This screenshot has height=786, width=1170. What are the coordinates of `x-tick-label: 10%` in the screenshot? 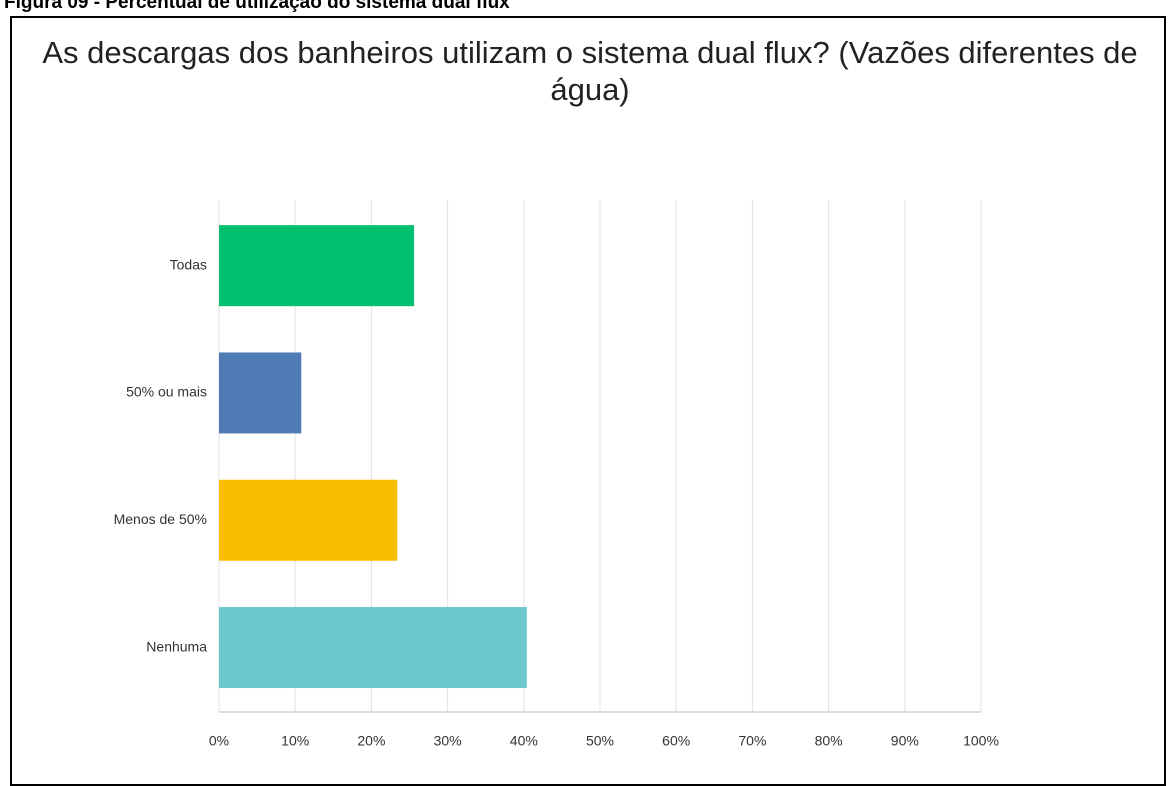 It's located at (295, 741).